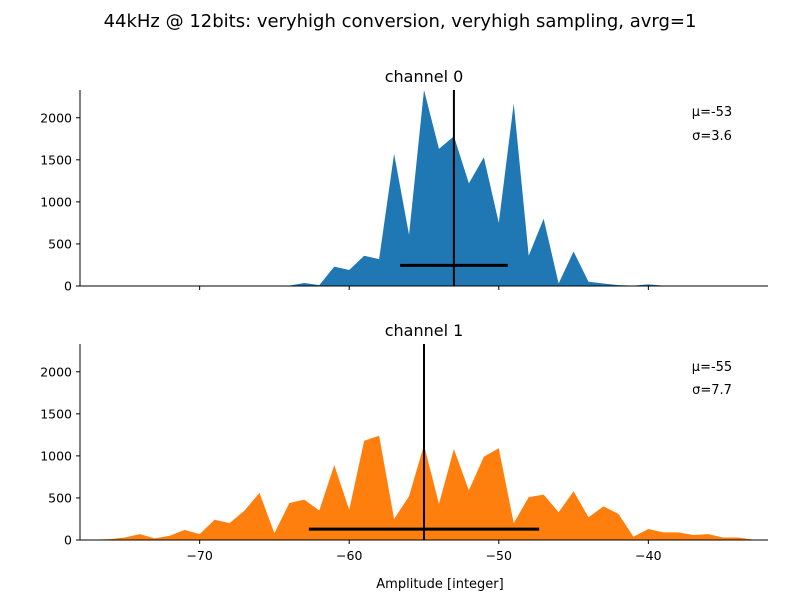  I want to click on x-tick-label: −40, so click(648, 555).